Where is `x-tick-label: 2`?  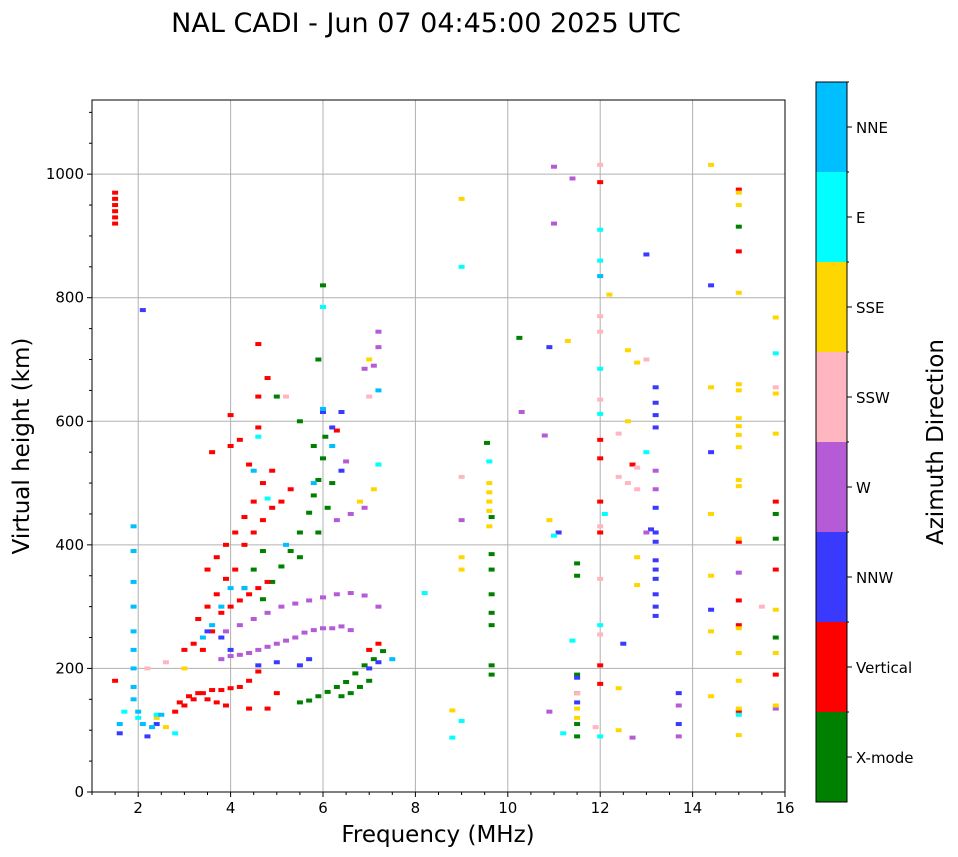 x-tick-label: 2 is located at coordinates (138, 808).